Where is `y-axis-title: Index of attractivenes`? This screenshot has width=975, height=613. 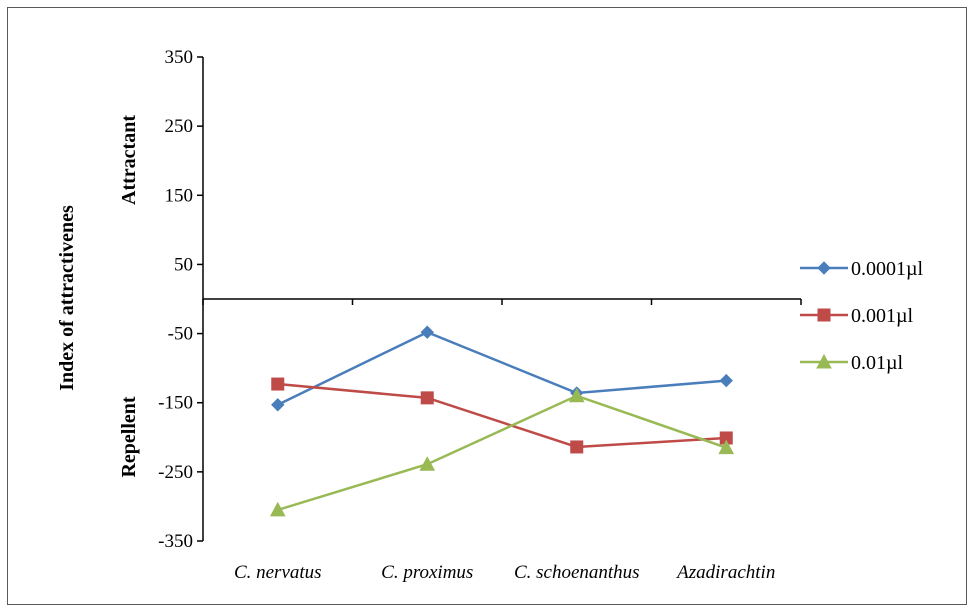
y-axis-title: Index of attractivenes is located at coordinates (67, 298).